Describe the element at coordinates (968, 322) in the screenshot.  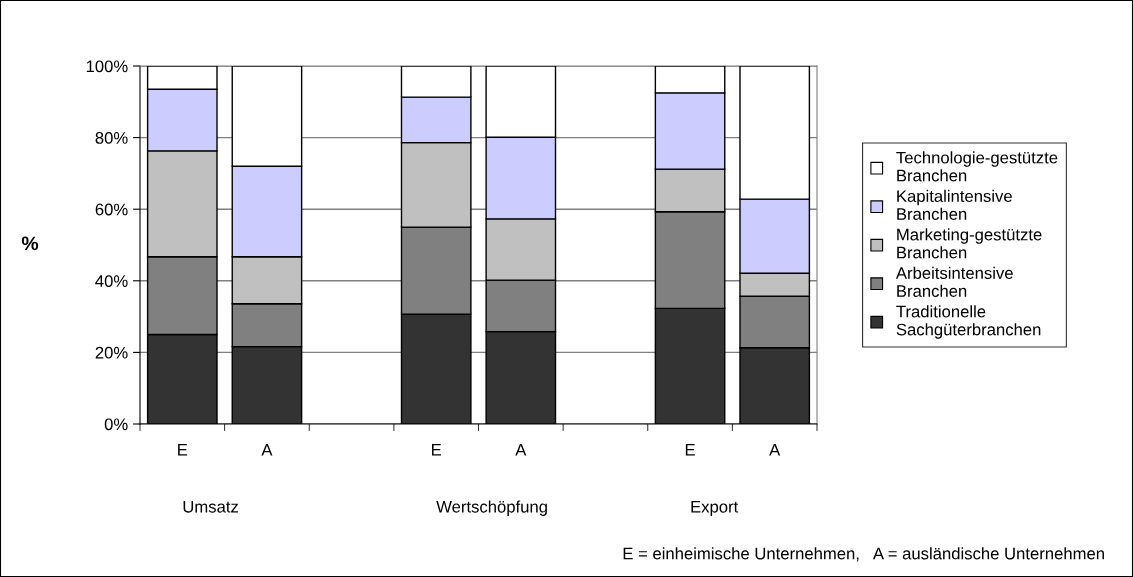
I see `legend-label: Traditionelle Sachgüterbranchen` at that location.